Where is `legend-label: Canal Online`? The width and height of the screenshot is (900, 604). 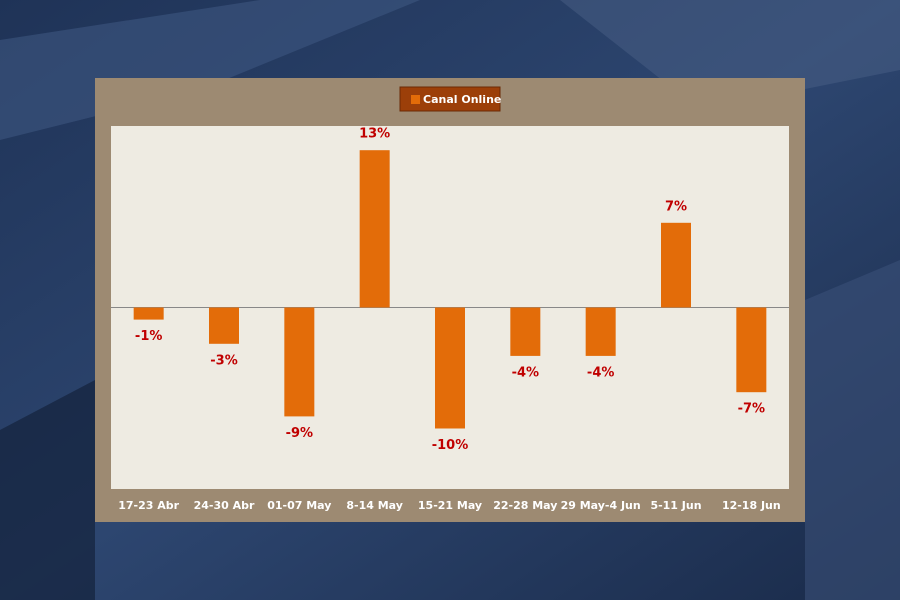 legend-label: Canal Online is located at coordinates (462, 99).